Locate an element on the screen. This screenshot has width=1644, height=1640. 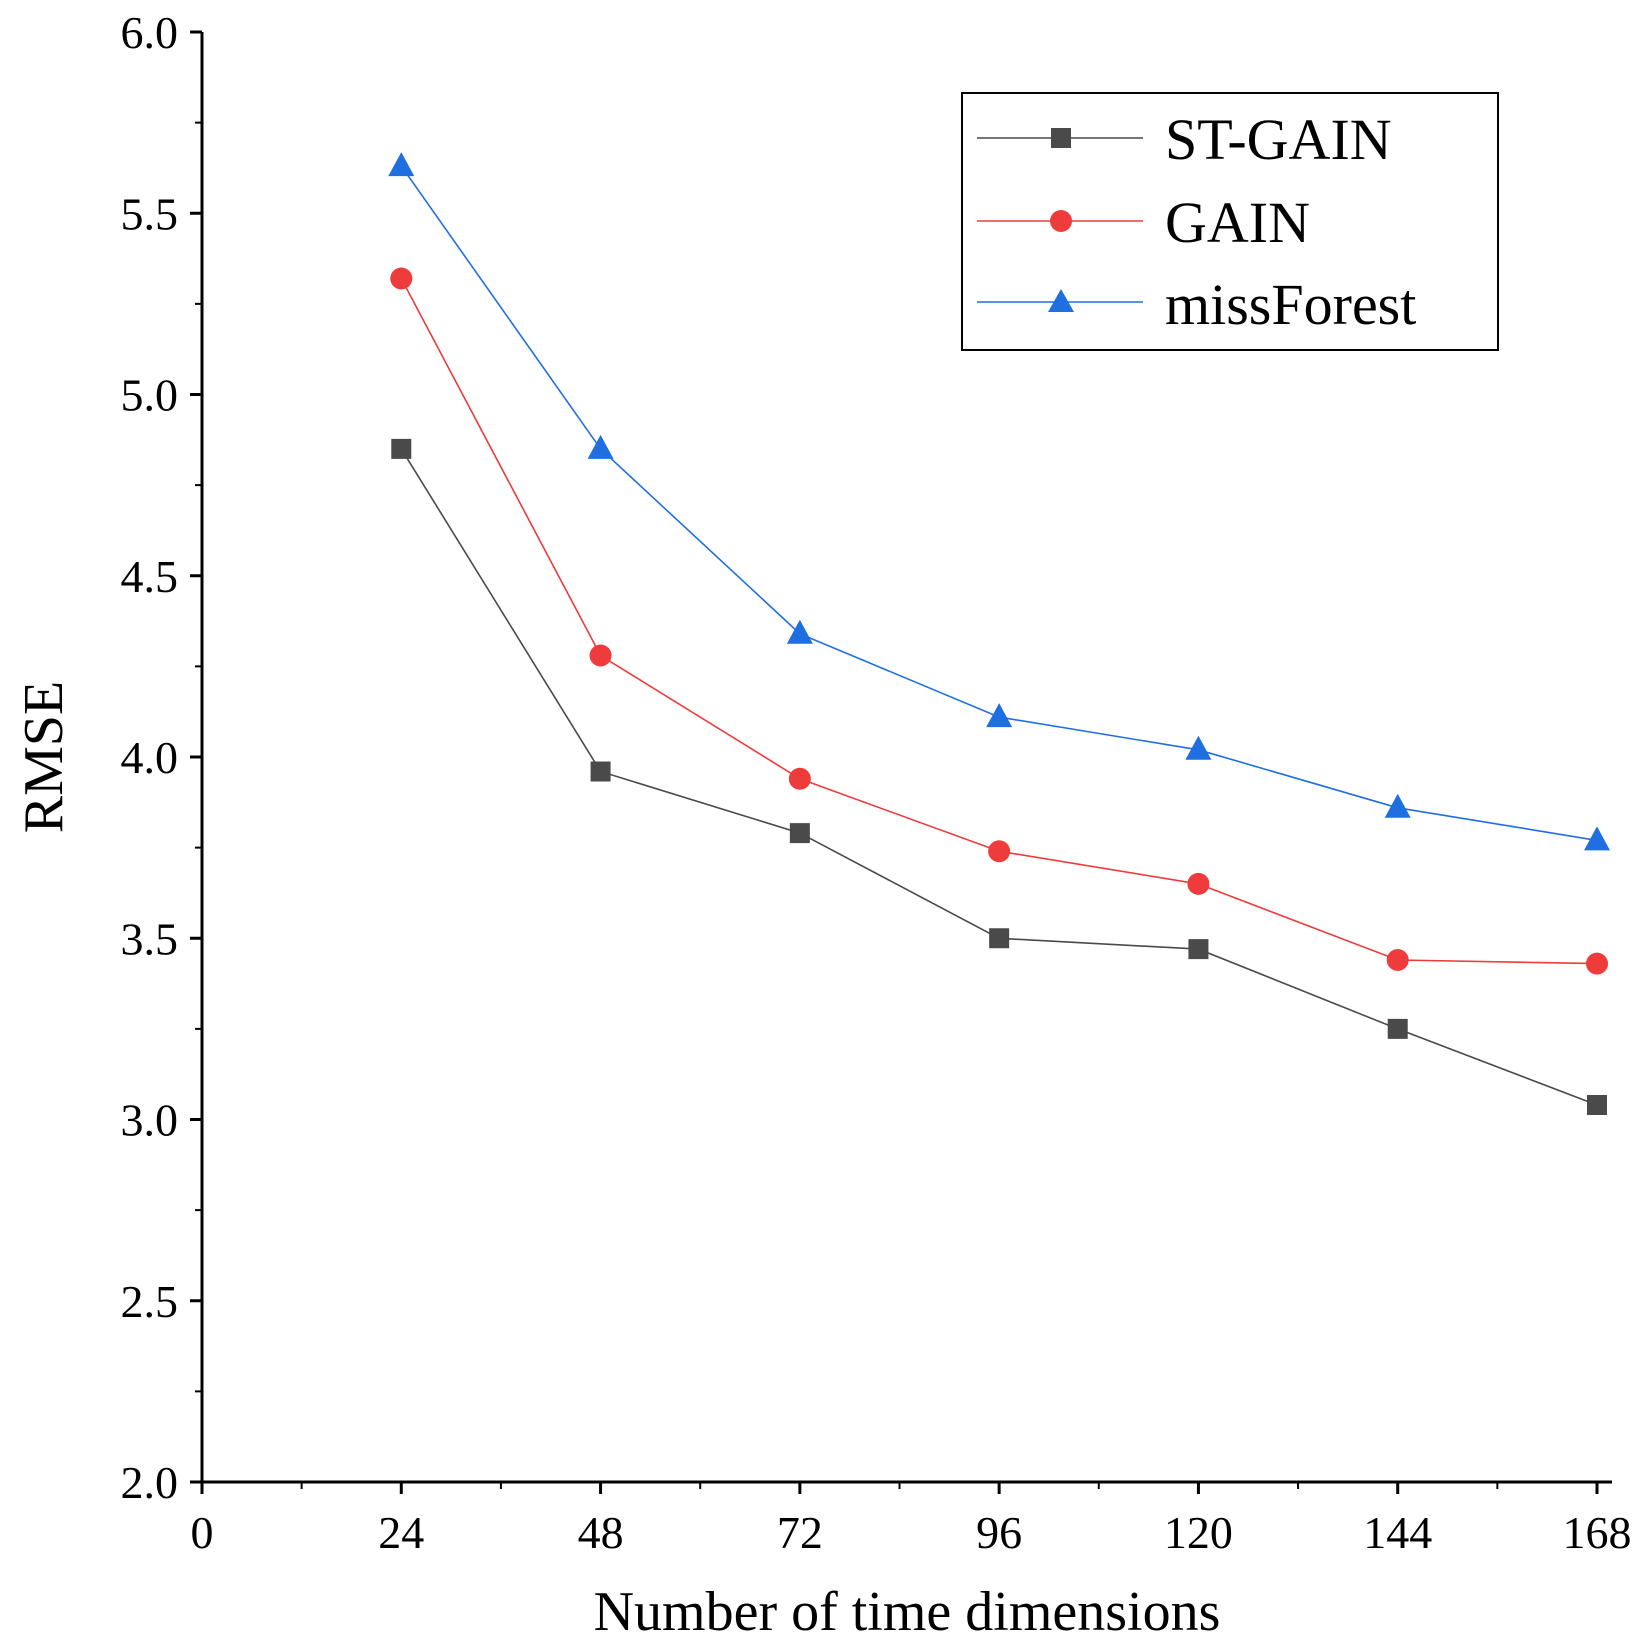
y-tick-label: 5.0 is located at coordinates (150, 395).